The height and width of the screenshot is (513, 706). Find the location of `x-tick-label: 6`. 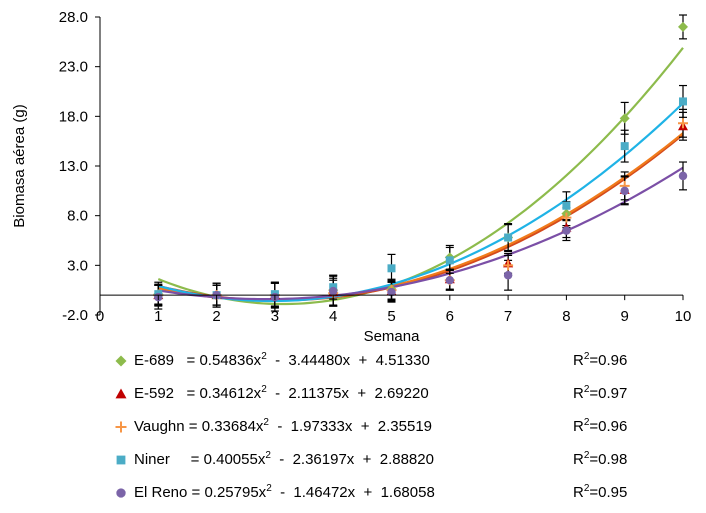

x-tick-label: 6 is located at coordinates (450, 316).